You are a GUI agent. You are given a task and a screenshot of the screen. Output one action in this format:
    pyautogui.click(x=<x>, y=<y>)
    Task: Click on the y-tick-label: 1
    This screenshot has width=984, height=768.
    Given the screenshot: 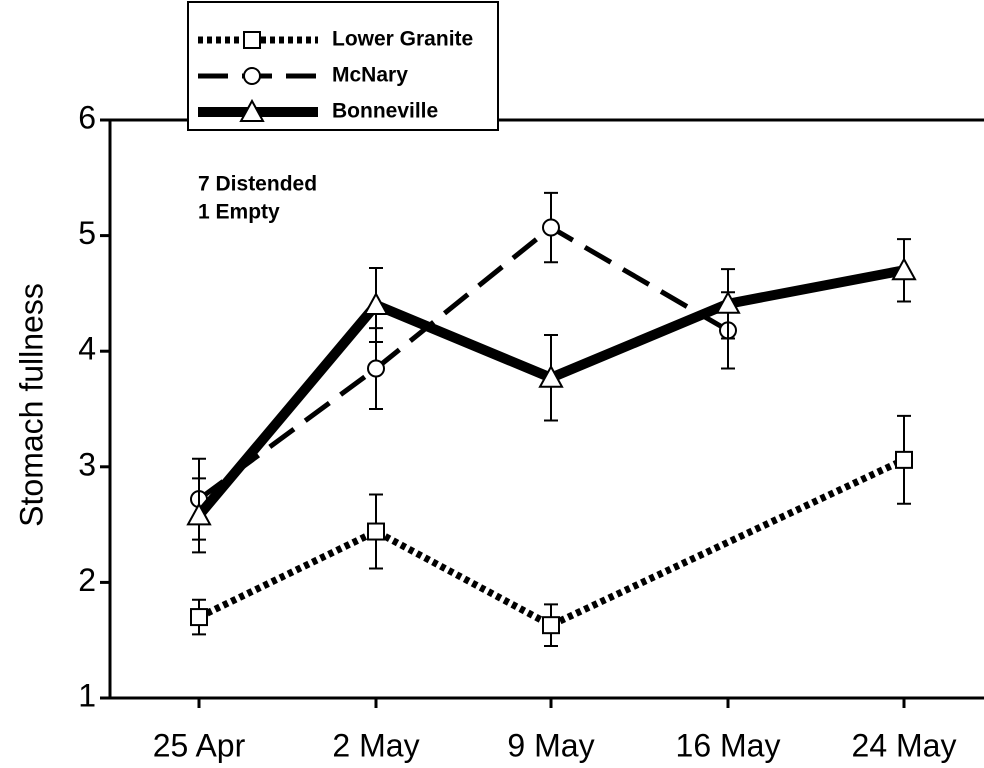 What is the action you would take?
    pyautogui.click(x=87, y=695)
    